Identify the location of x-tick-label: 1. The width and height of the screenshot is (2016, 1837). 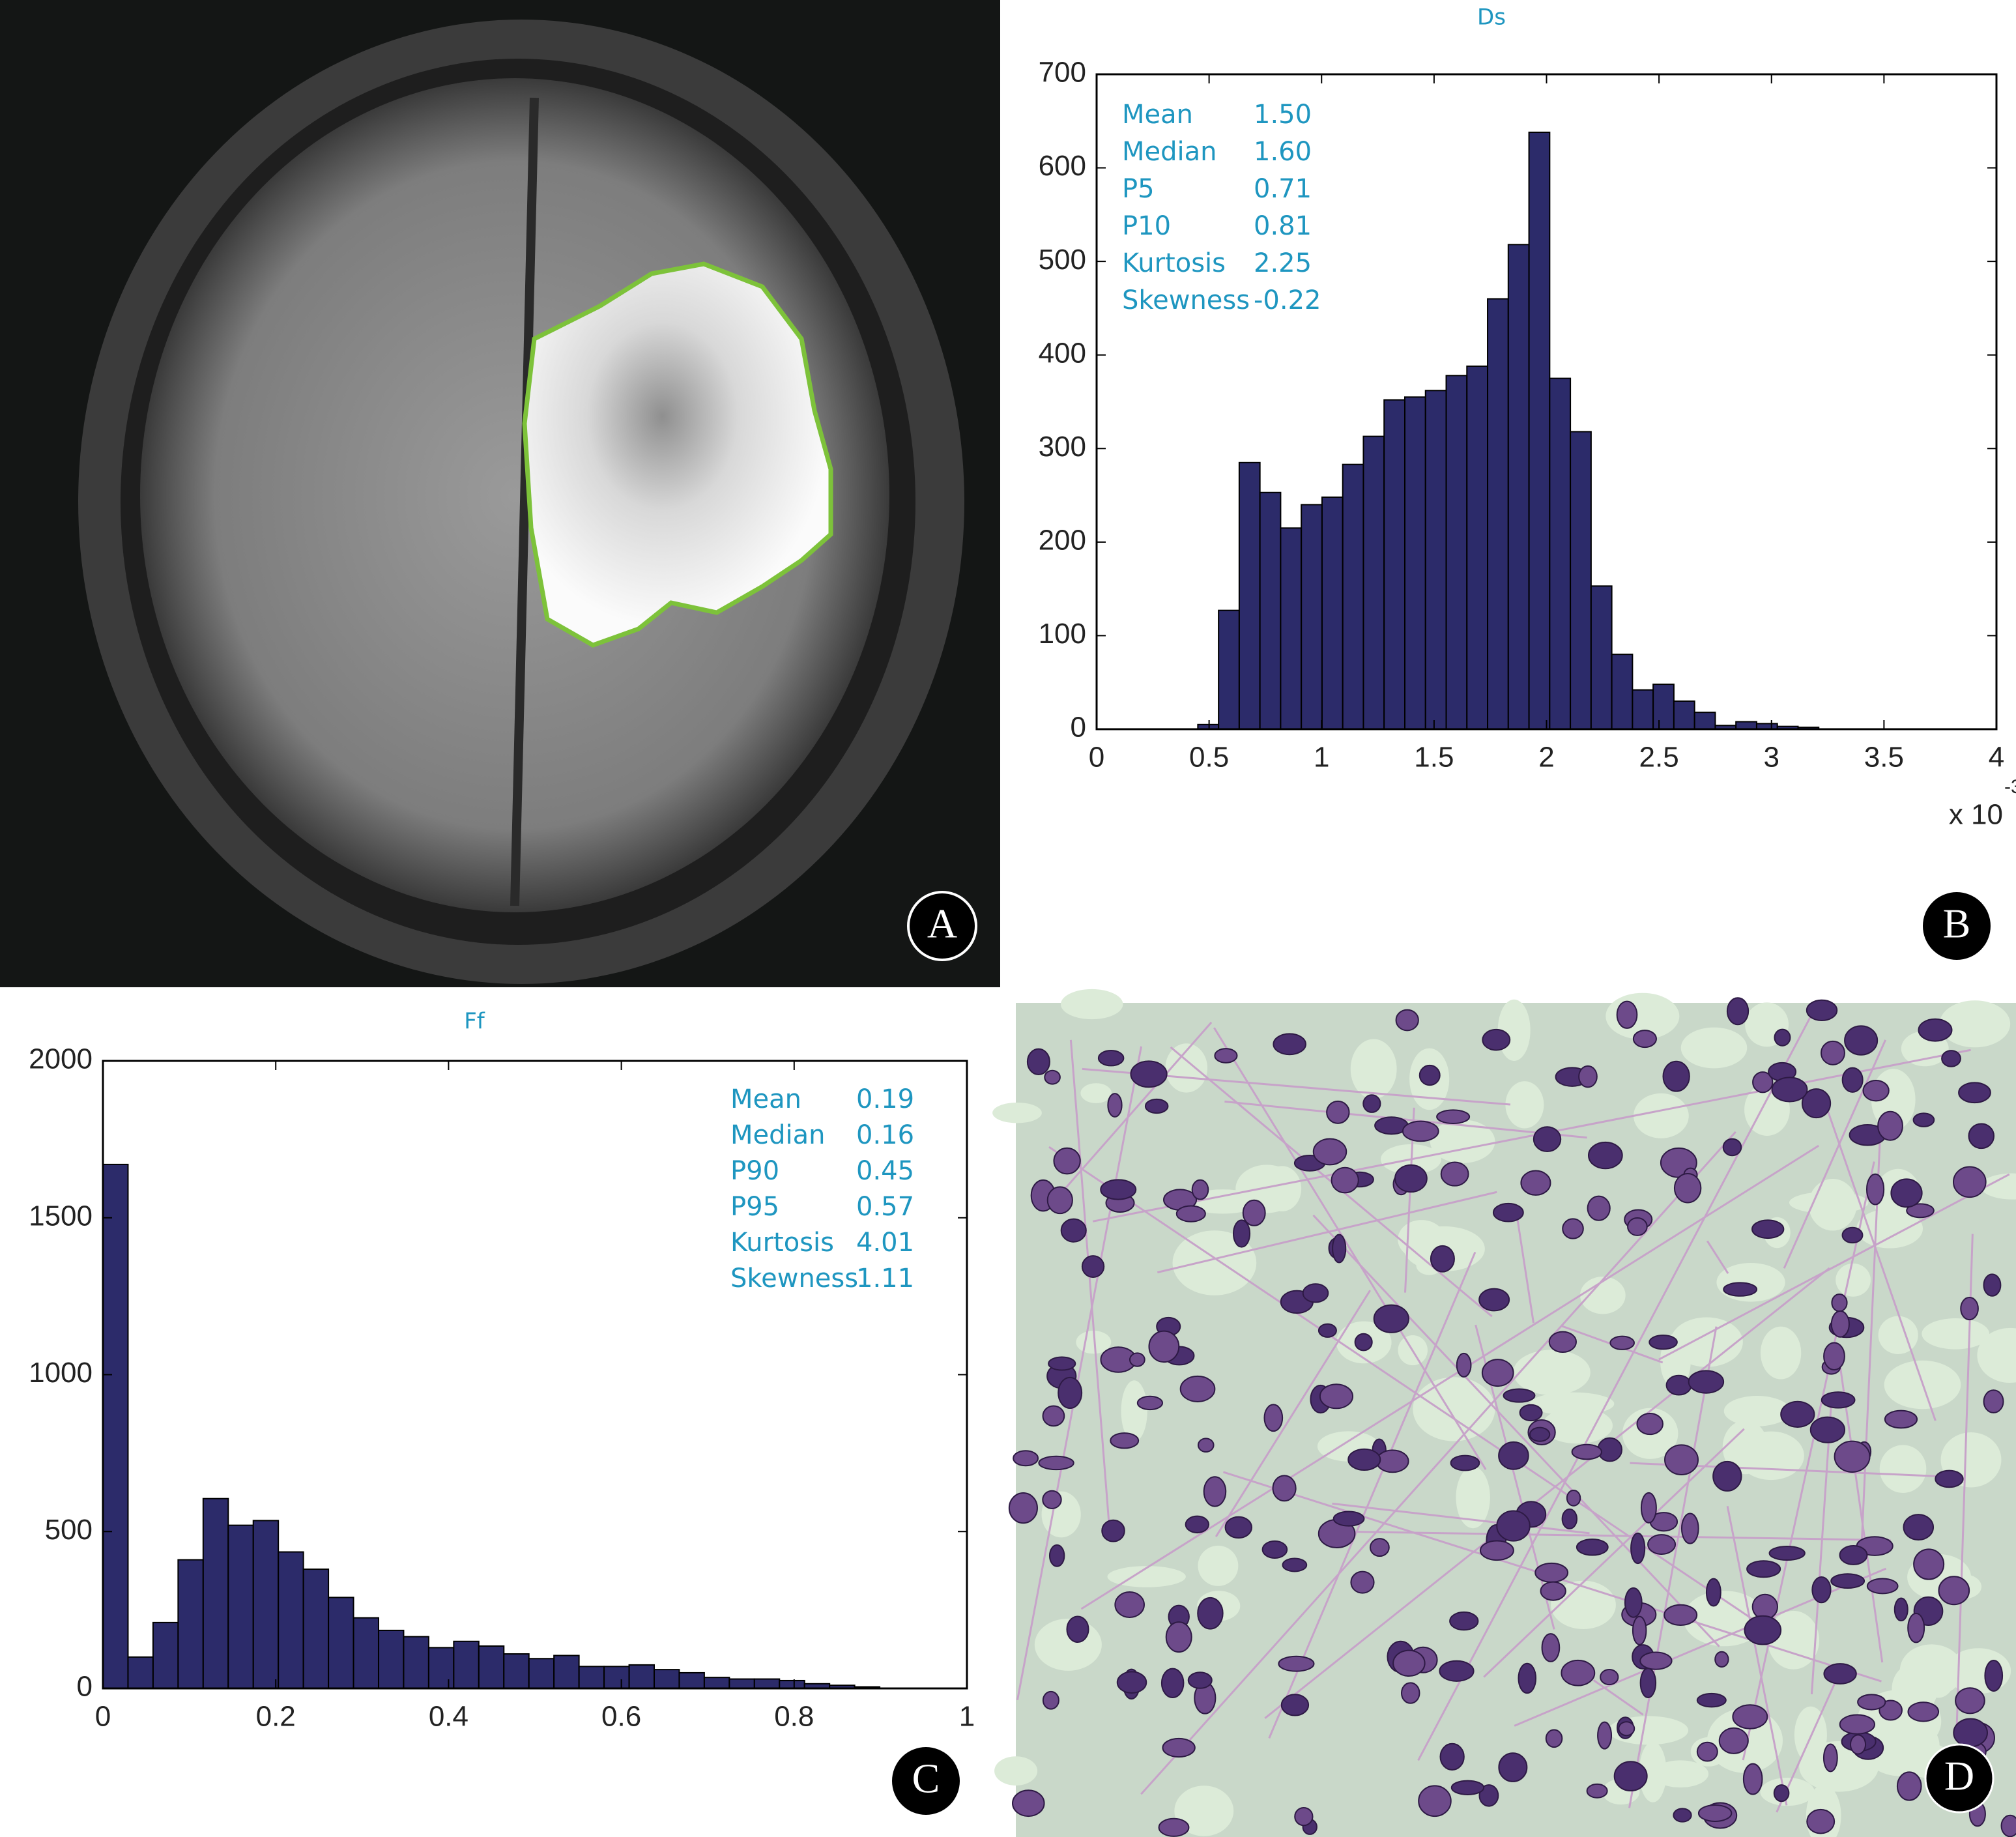
(967, 1717).